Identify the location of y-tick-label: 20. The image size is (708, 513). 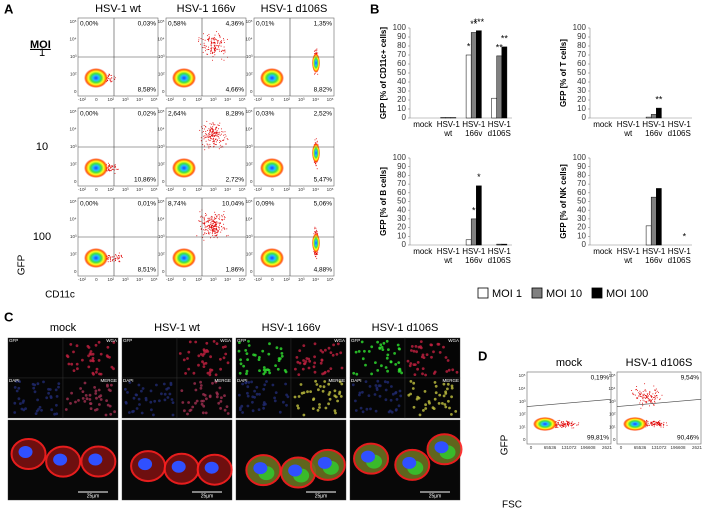
(401, 227).